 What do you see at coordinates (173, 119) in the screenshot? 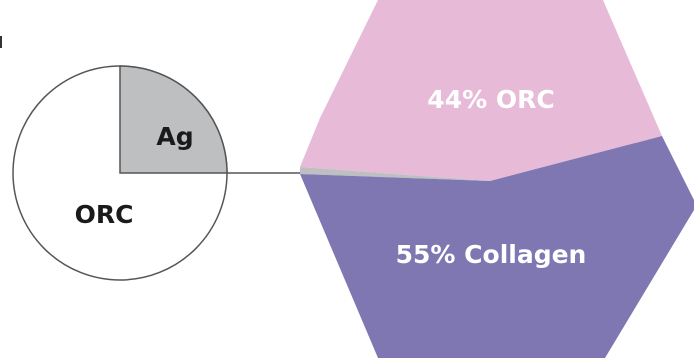
I see `ag-wedge` at bounding box center [173, 119].